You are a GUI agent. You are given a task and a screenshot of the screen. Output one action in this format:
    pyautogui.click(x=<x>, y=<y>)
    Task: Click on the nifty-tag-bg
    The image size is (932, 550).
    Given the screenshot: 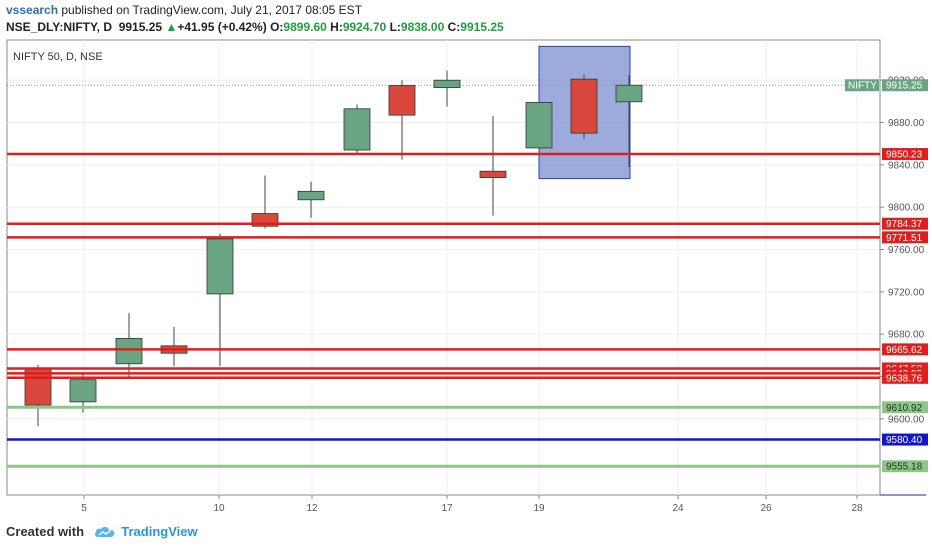 What is the action you would take?
    pyautogui.click(x=862, y=85)
    